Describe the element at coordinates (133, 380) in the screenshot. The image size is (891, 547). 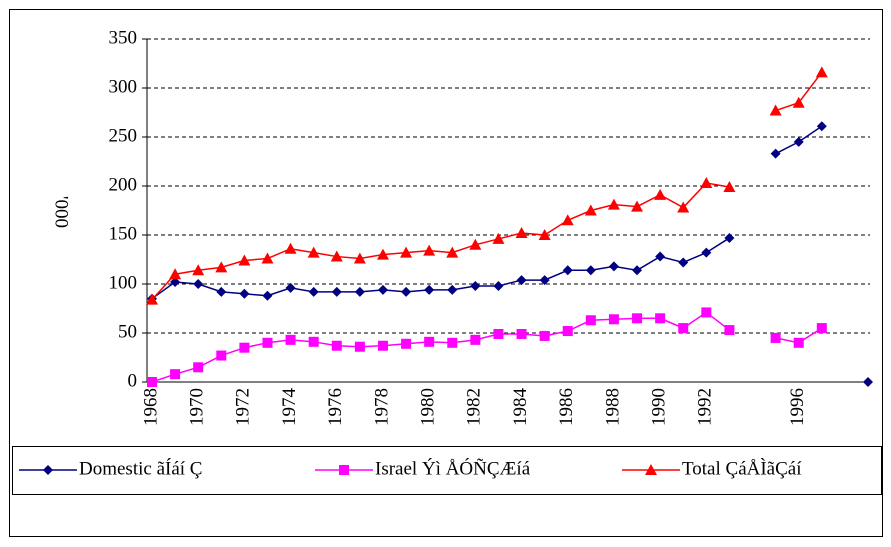
I see `y-tick-label: 0` at that location.